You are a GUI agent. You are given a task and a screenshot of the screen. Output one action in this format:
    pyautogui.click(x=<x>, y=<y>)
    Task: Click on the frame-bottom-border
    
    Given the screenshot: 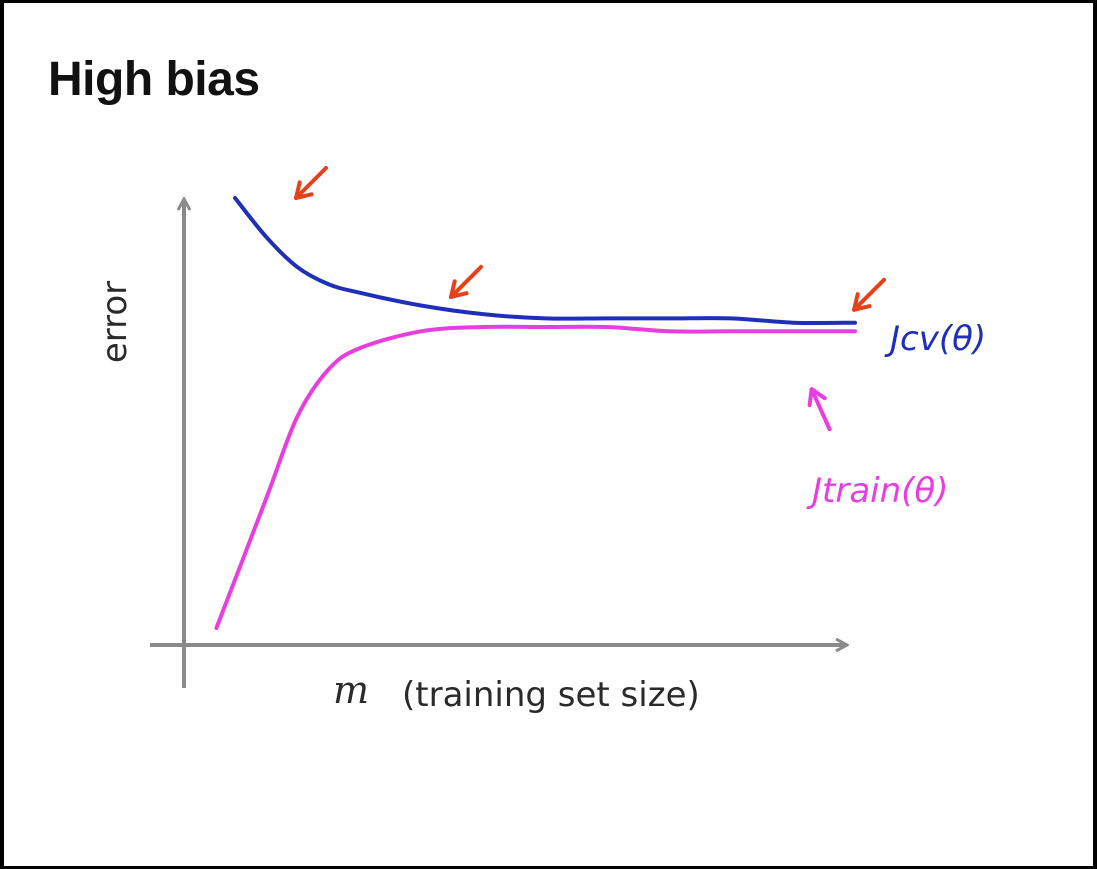 What is the action you would take?
    pyautogui.click(x=548, y=867)
    